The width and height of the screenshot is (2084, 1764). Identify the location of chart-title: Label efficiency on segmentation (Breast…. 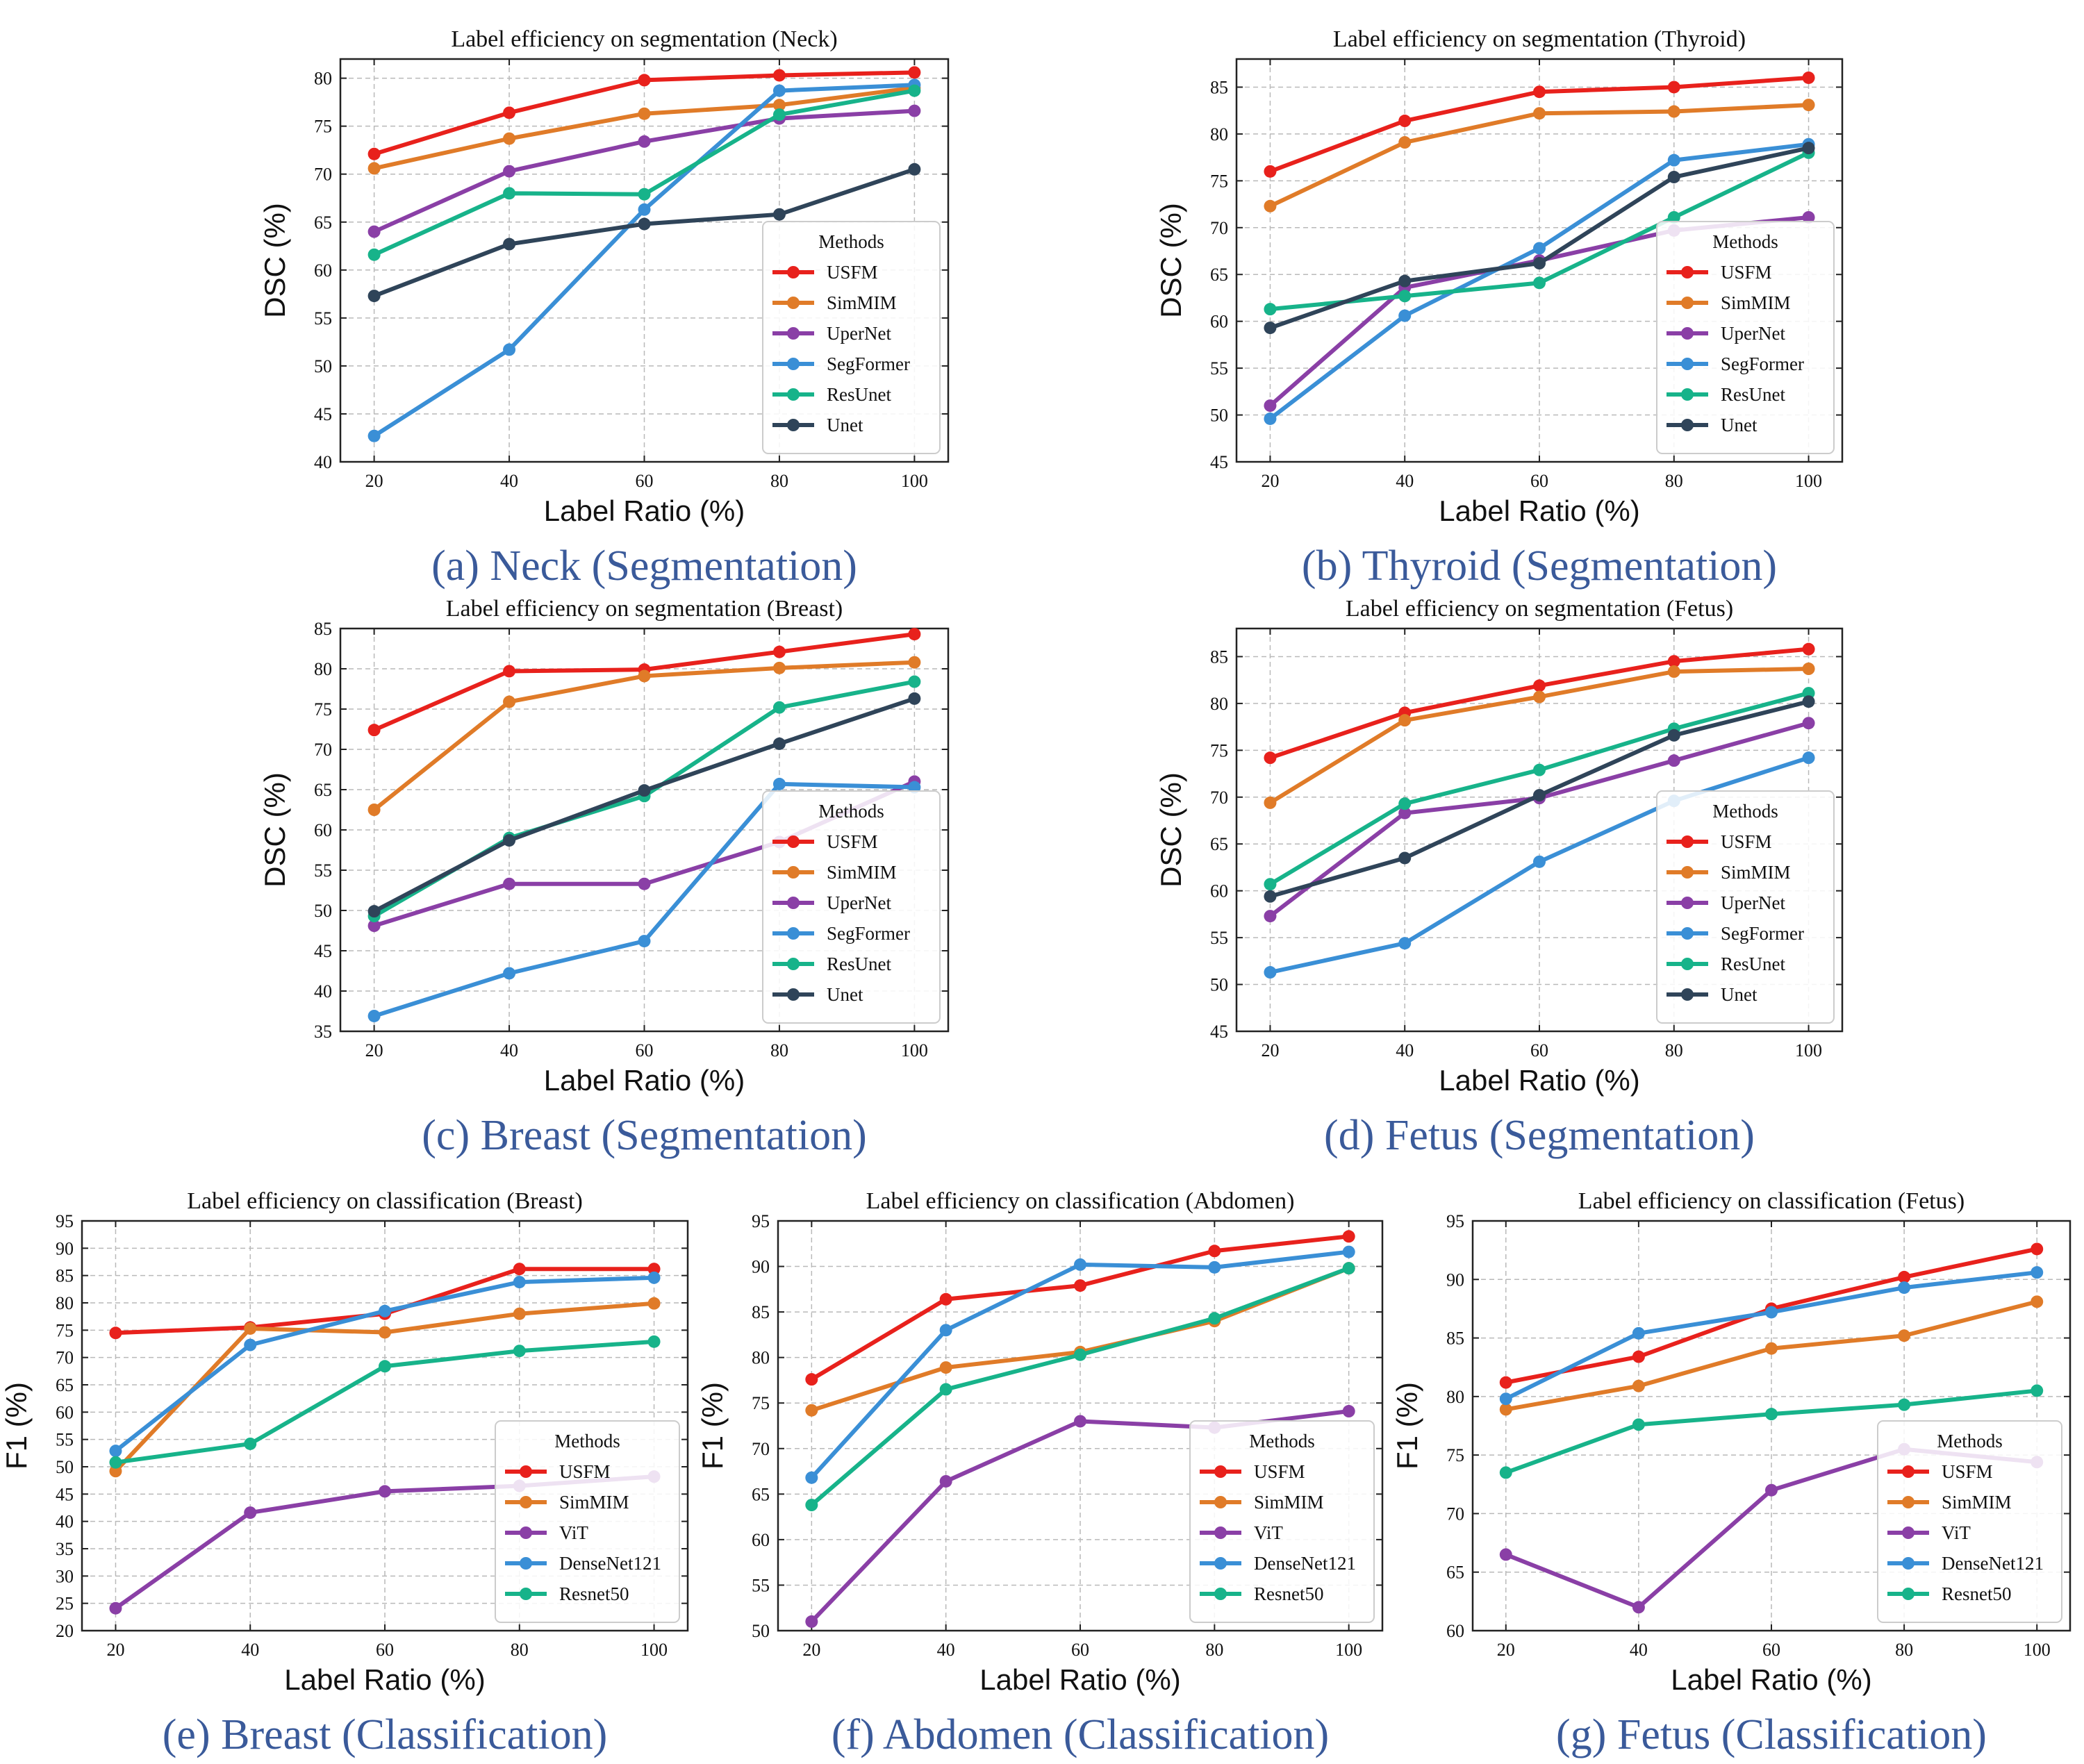
(644, 609).